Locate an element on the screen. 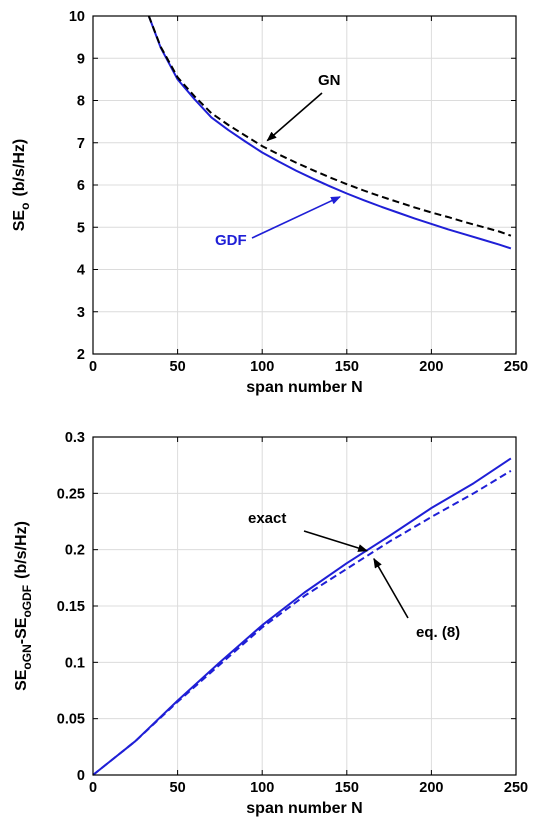 The width and height of the screenshot is (539, 832). annotation-eq8-arrow is located at coordinates (391, 588).